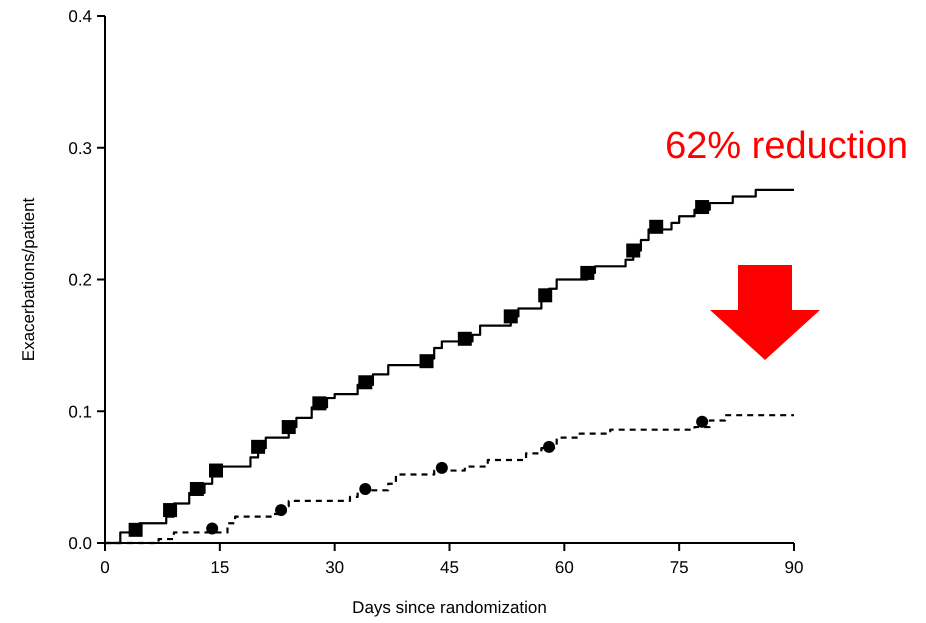 The image size is (926, 623). I want to click on x-tick-label: 15, so click(220, 567).